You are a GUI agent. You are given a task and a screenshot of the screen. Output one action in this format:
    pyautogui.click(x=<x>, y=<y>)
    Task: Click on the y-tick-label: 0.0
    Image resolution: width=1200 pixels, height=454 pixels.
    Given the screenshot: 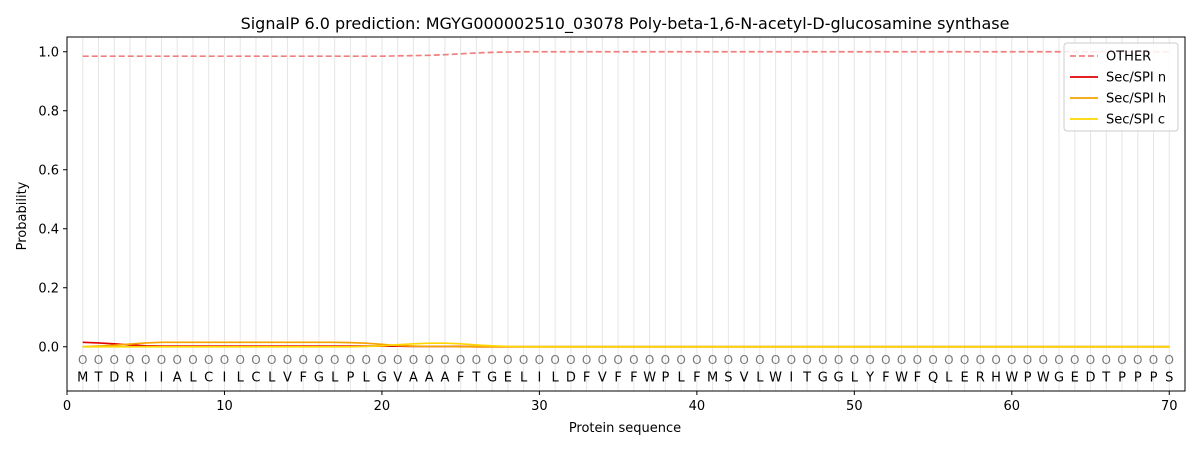 What is the action you would take?
    pyautogui.click(x=48, y=347)
    